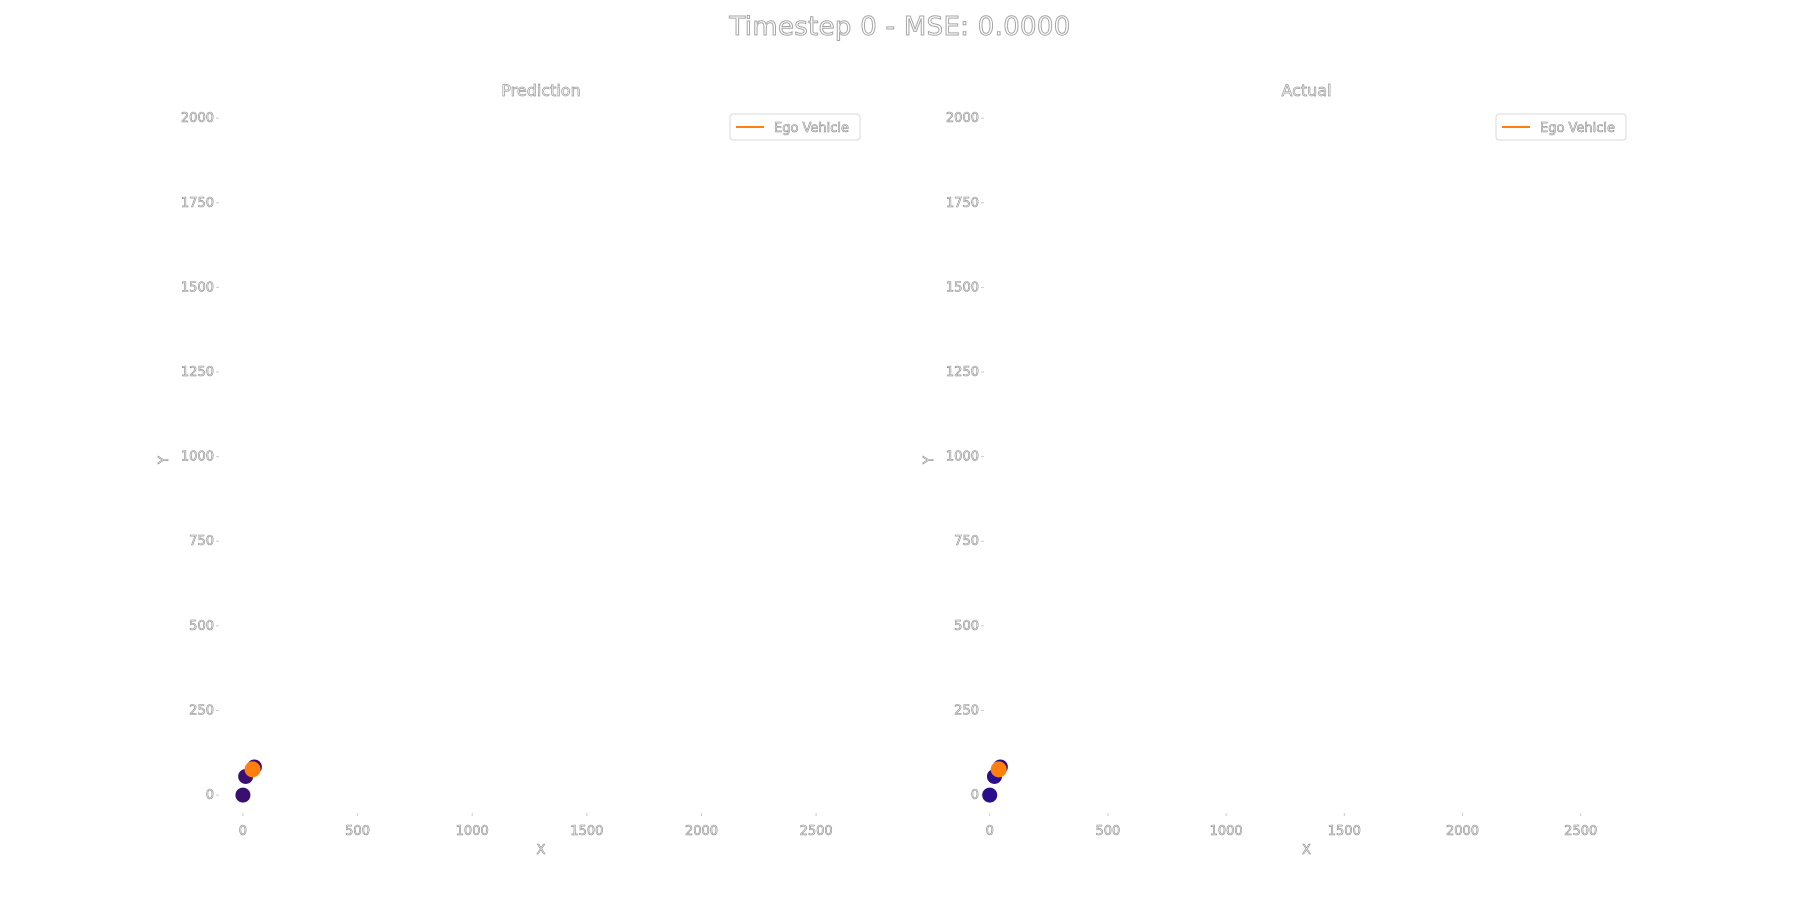 The width and height of the screenshot is (1800, 900). I want to click on panel-title: Actual, so click(1306, 90).